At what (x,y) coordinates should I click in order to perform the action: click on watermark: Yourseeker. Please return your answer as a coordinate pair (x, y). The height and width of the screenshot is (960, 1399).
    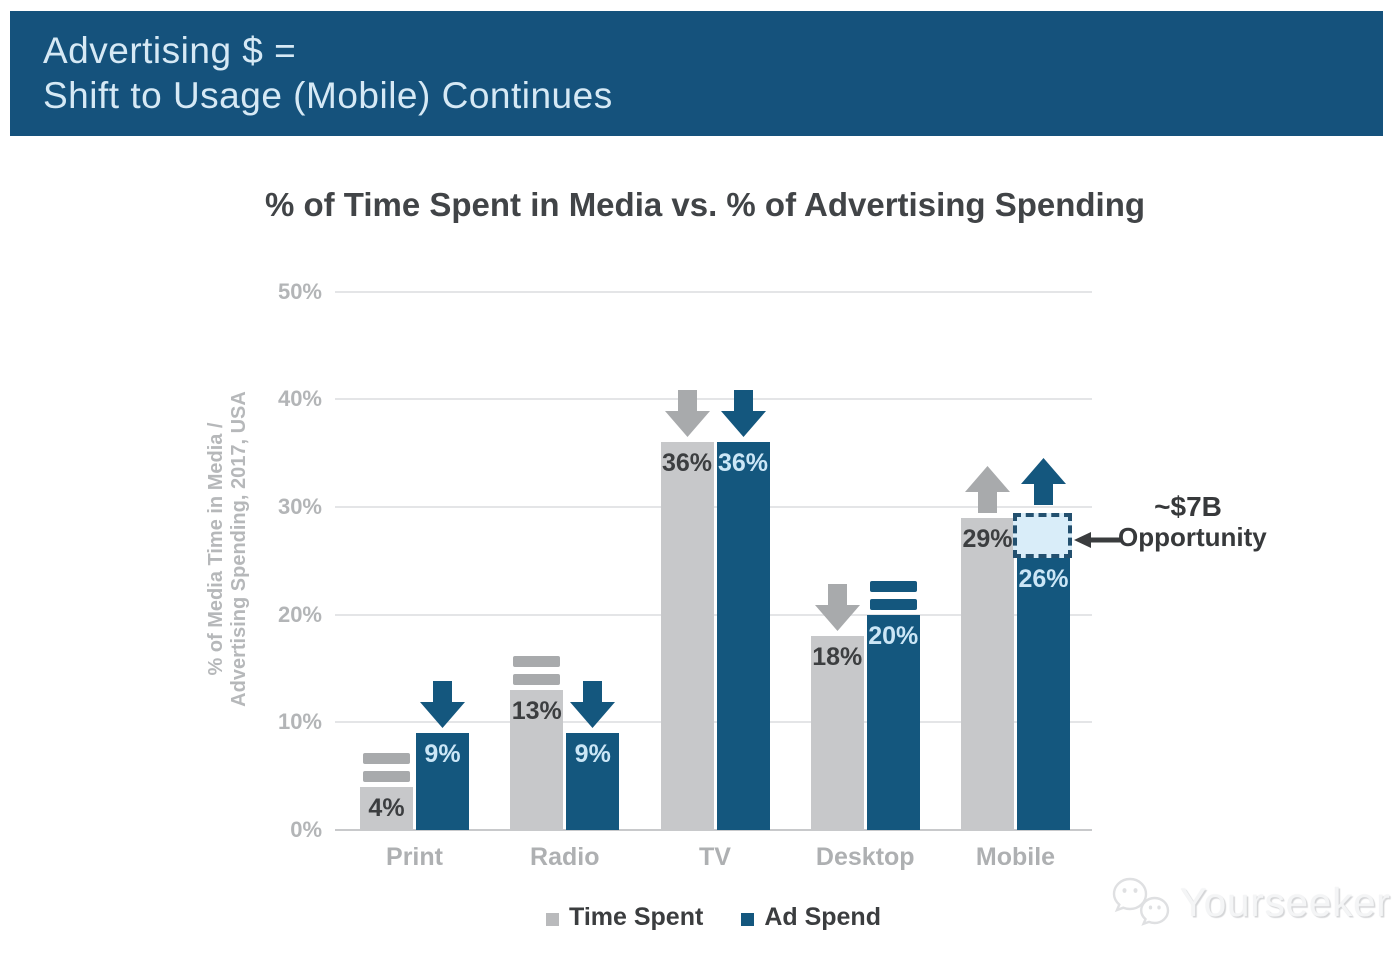
    Looking at the image, I should click on (1251, 903).